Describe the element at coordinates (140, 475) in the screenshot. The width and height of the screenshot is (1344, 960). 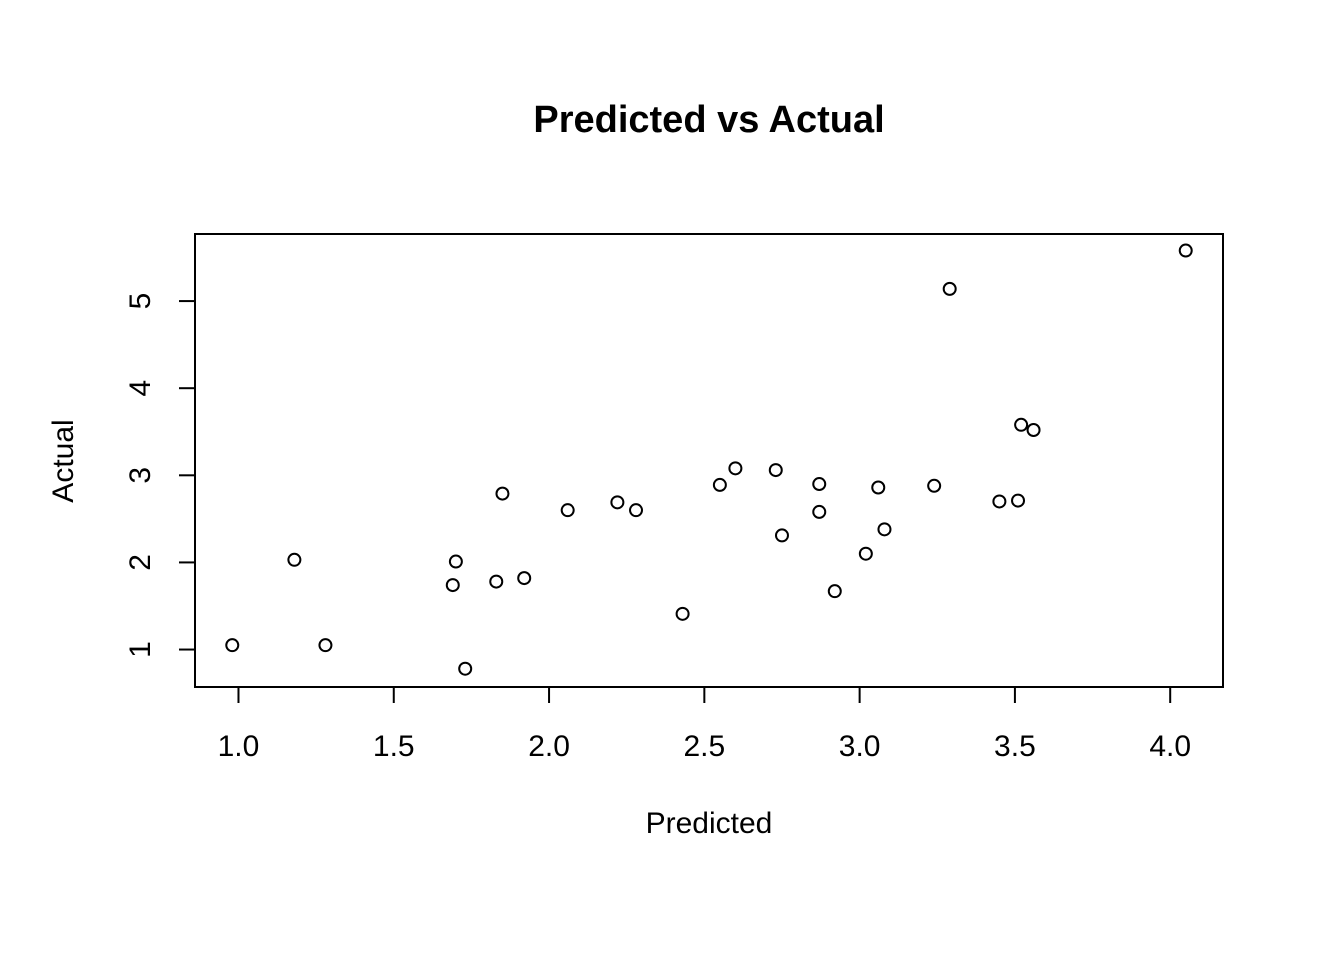
I see `y-tick-label: 3` at that location.